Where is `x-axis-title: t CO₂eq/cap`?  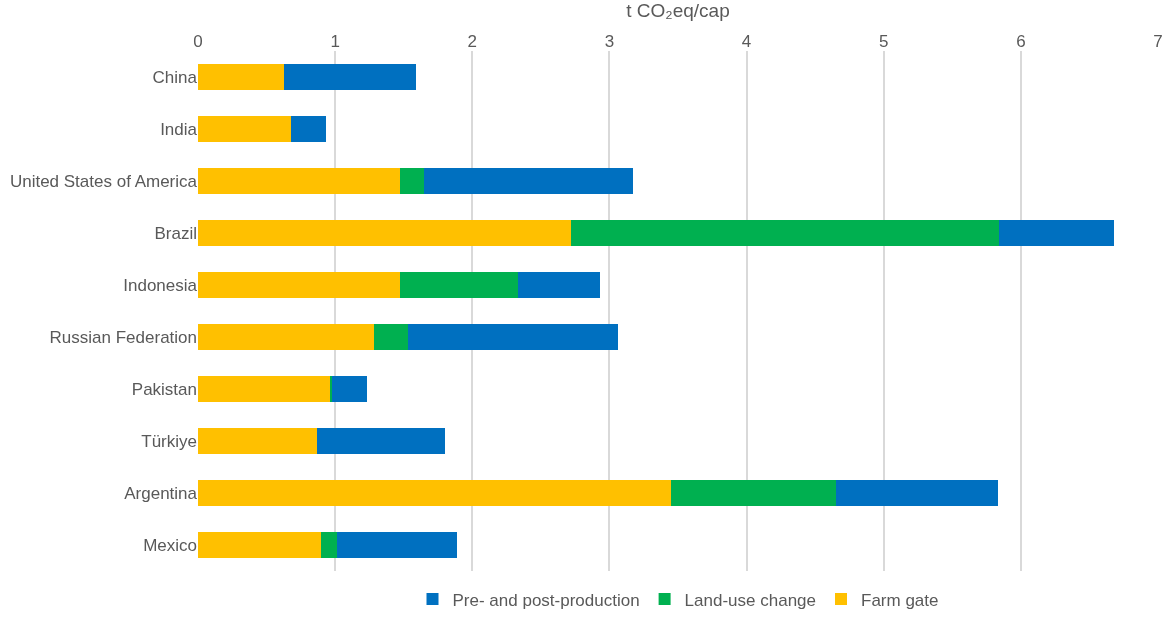 x-axis-title: t CO₂eq/cap is located at coordinates (678, 11).